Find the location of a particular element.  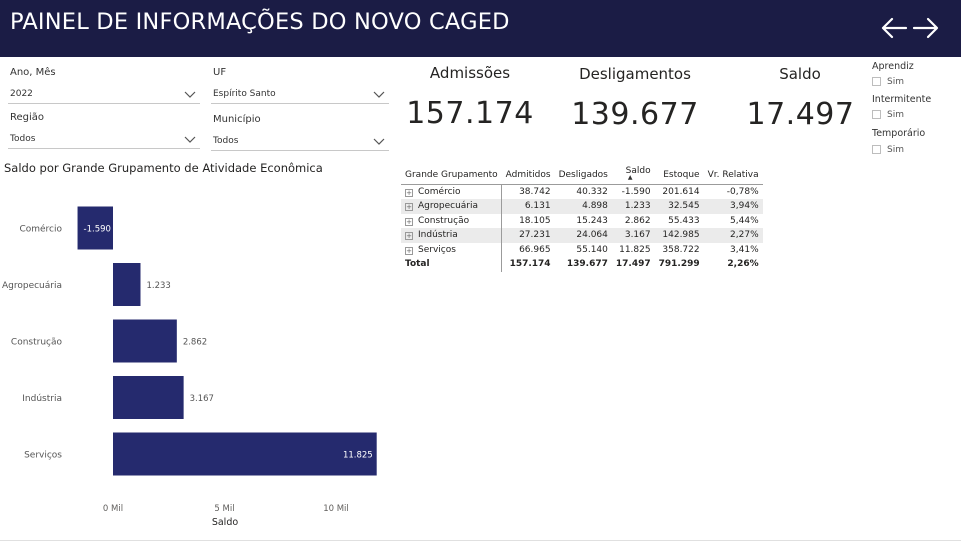

total-cell: 2,26% is located at coordinates (743, 264).